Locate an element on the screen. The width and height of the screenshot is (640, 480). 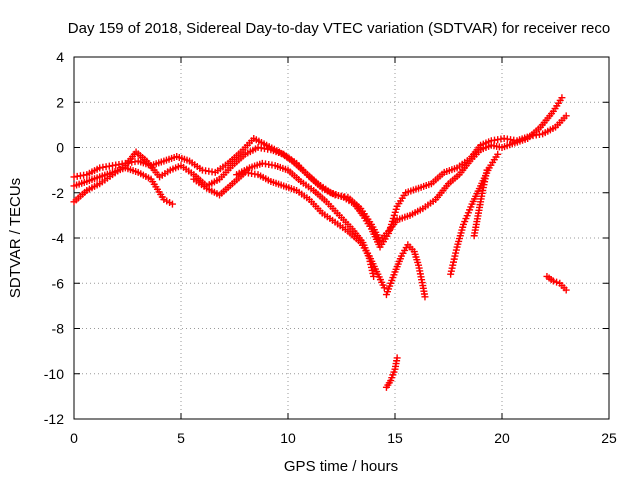
y-tick-label: 2 is located at coordinates (60, 102).